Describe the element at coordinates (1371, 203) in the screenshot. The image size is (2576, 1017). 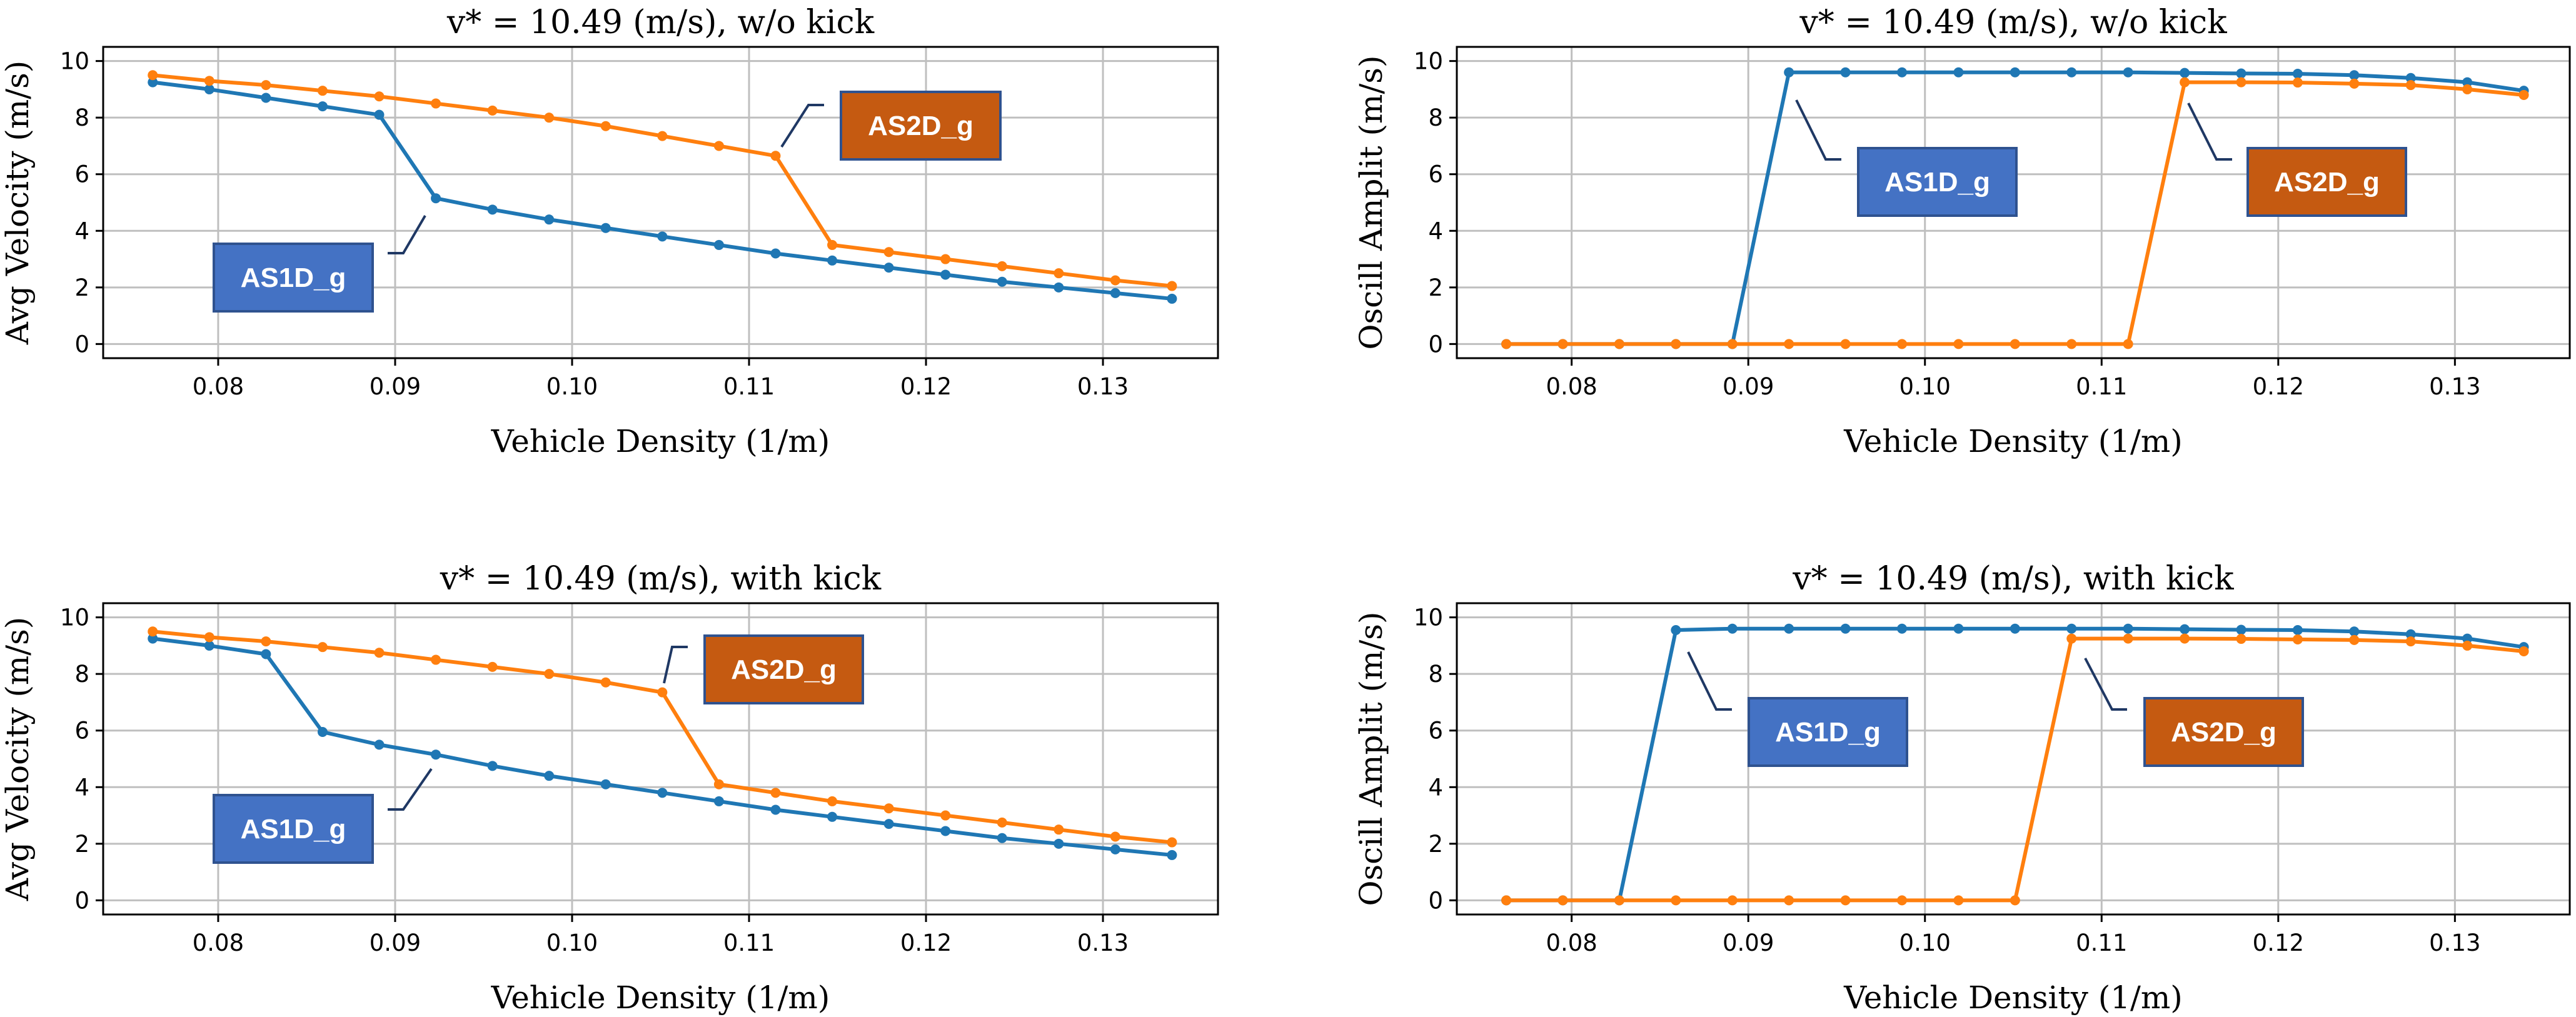
I see `y-axis-label: Oscill Amplit (m/s)` at that location.